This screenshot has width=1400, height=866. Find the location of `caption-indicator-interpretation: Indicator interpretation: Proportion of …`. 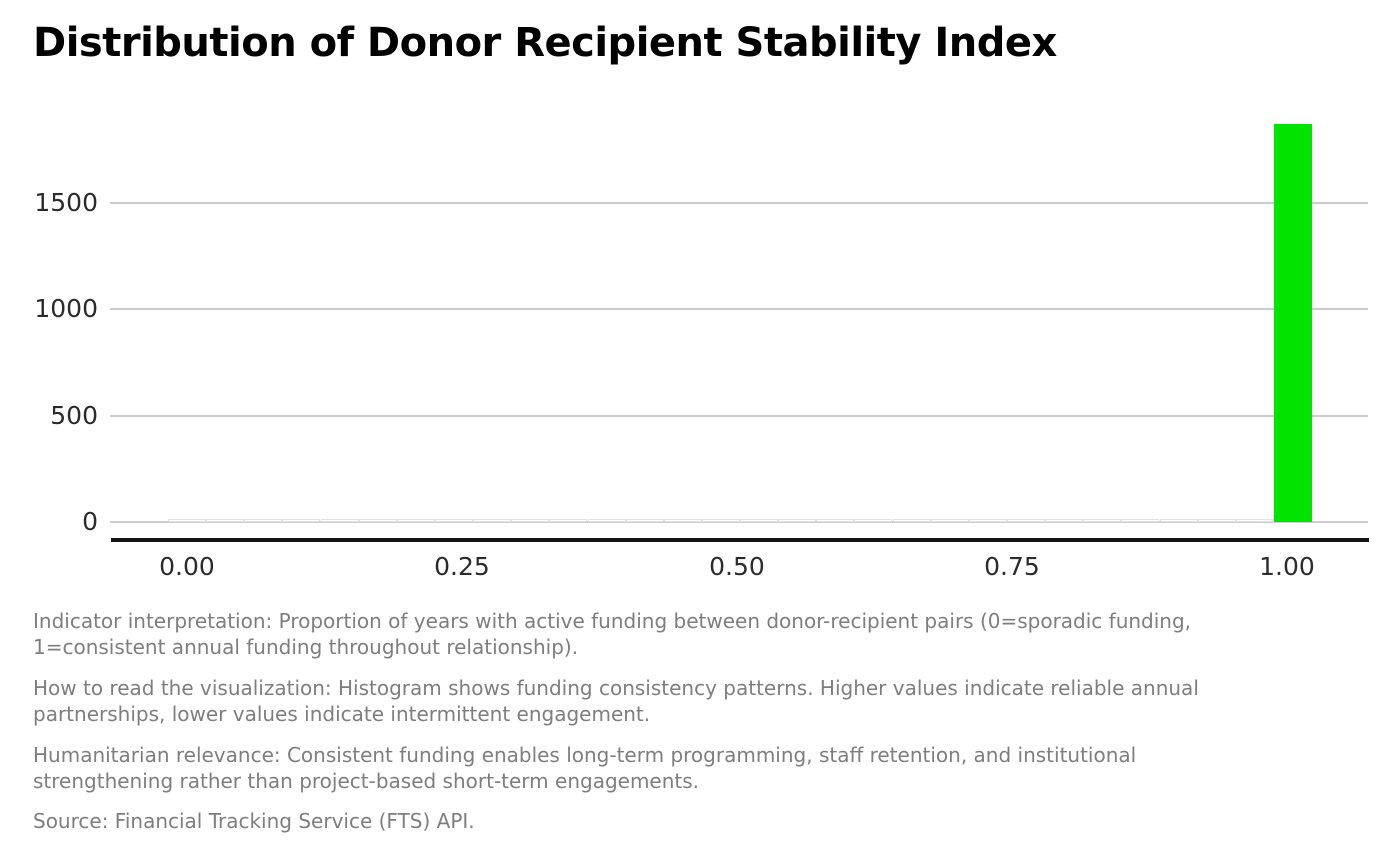

caption-indicator-interpretation: Indicator interpretation: Proportion of … is located at coordinates (612, 634).